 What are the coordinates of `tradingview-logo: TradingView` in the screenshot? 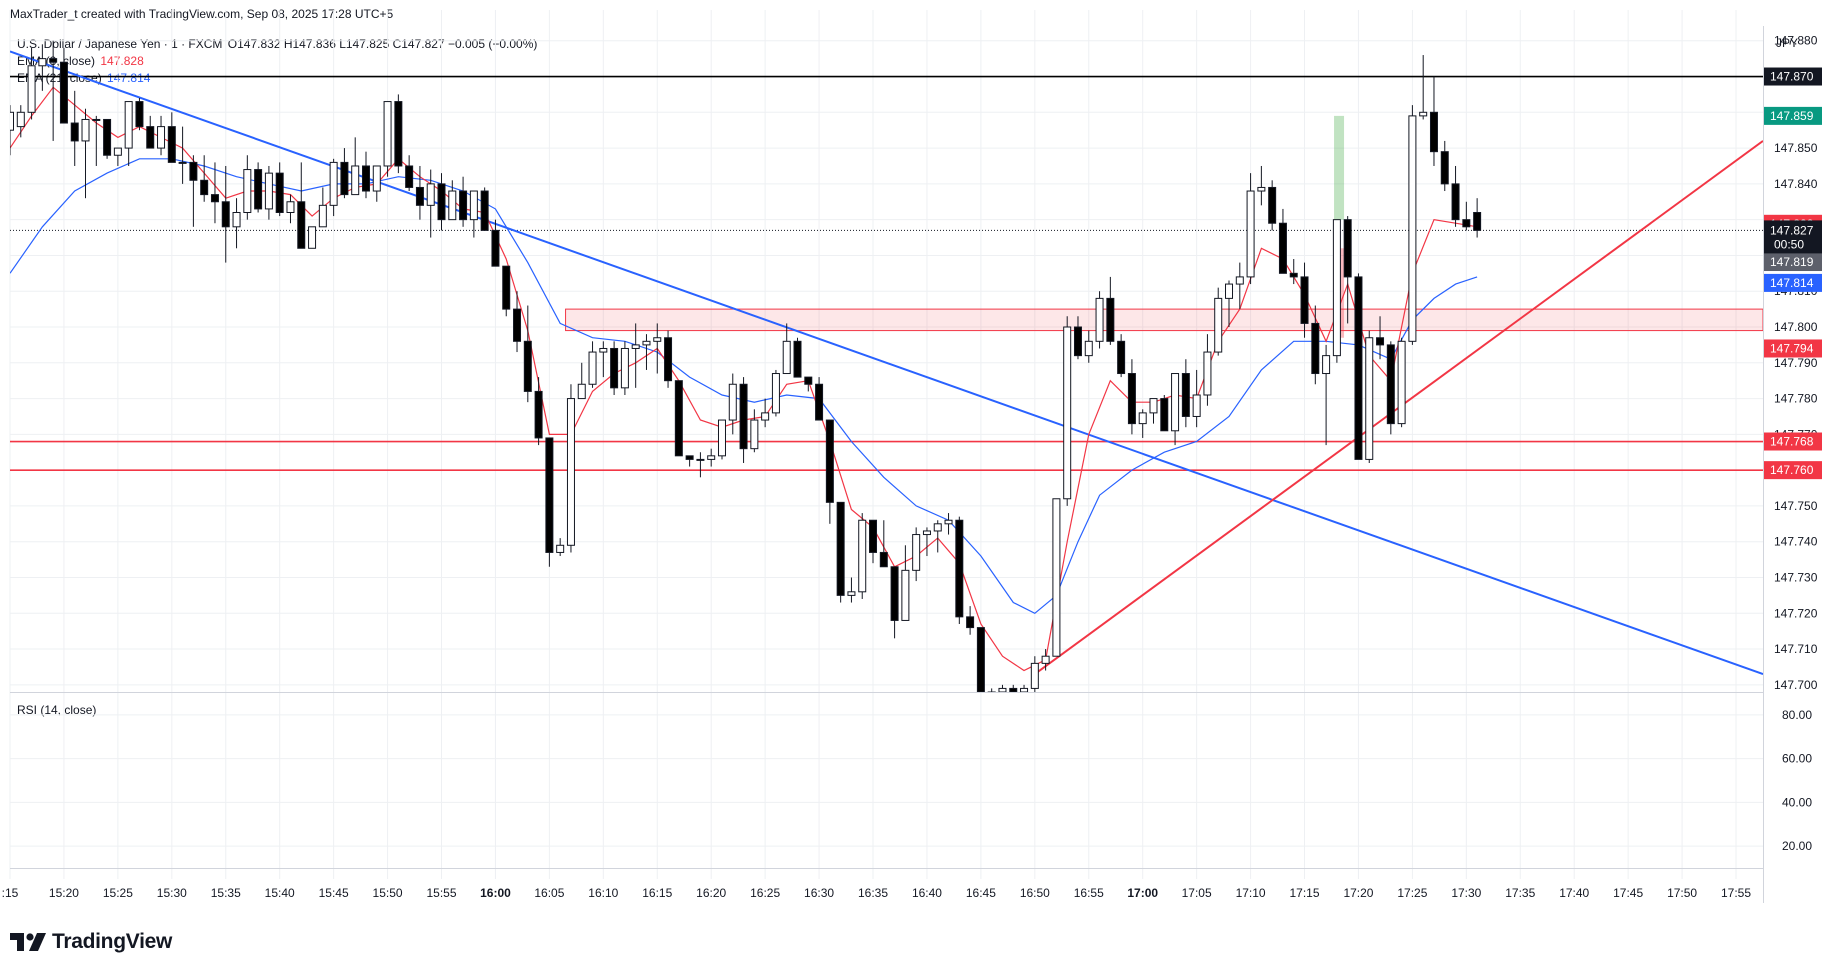 It's located at (91, 942).